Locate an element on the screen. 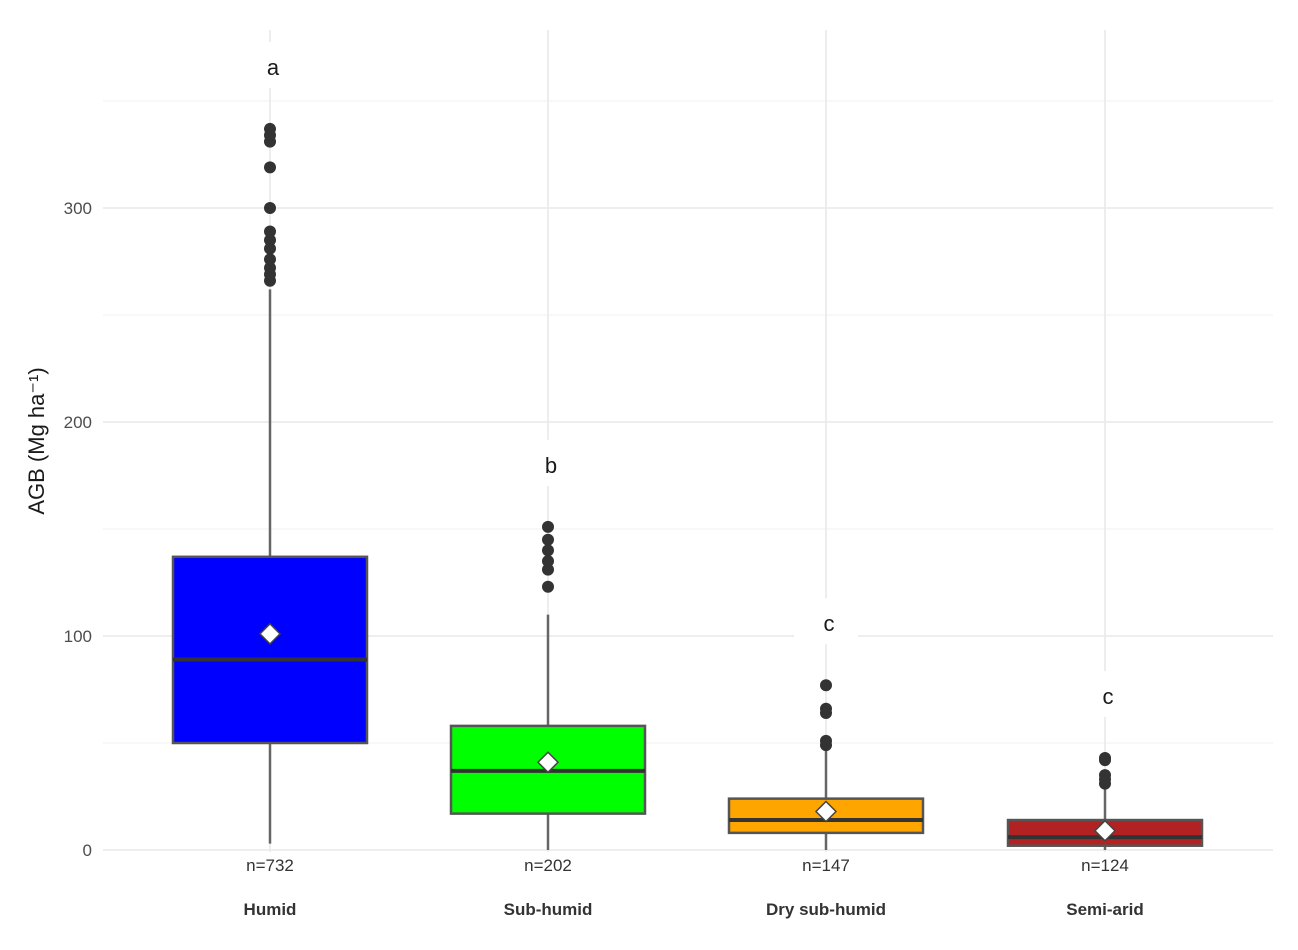 The height and width of the screenshot is (950, 1298). box-group-humid: a n=732 Humid is located at coordinates (270, 480).